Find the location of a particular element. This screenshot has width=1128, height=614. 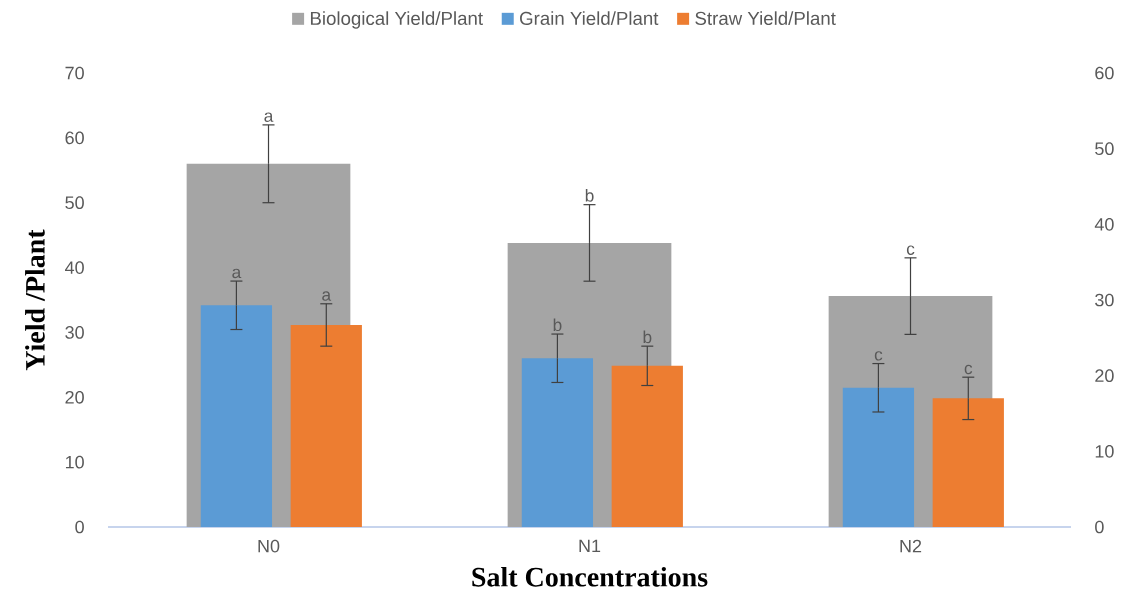

y2-tick-label: 40 is located at coordinates (1104, 224).